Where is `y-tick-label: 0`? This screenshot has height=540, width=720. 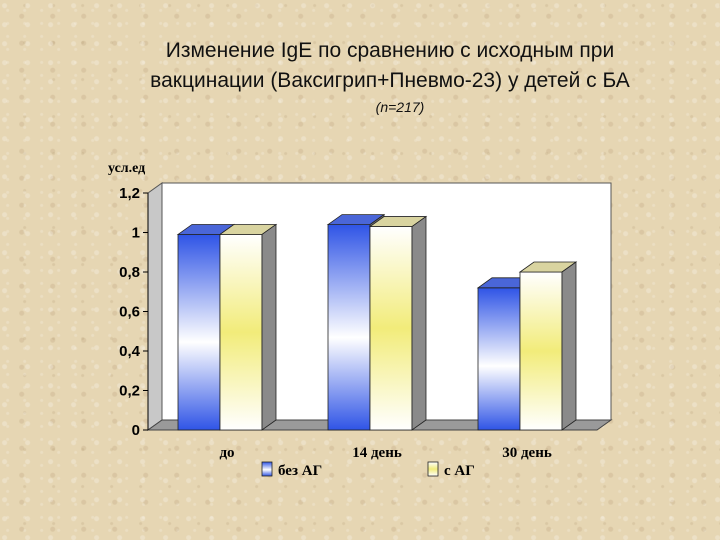 y-tick-label: 0 is located at coordinates (136, 430).